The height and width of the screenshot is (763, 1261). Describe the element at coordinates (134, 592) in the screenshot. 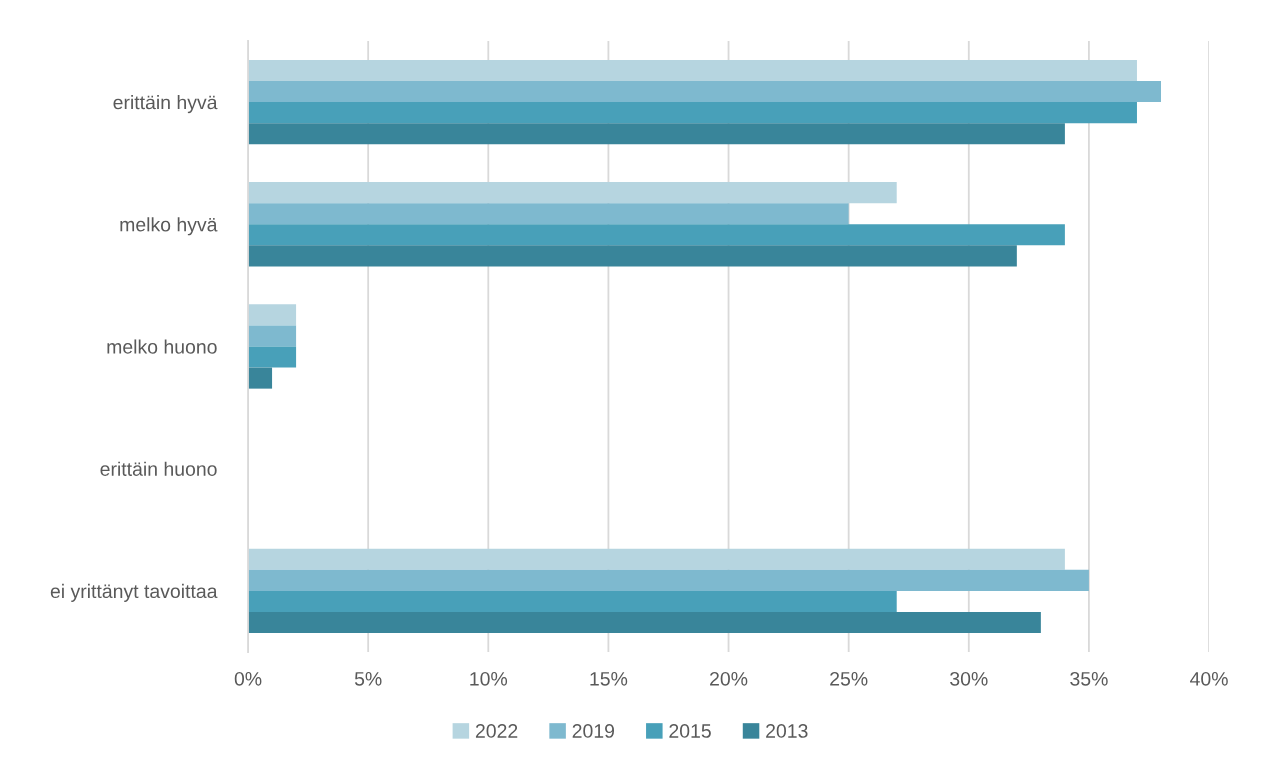

I see `y-tick-label: ei yrittänyt tavoittaa` at that location.